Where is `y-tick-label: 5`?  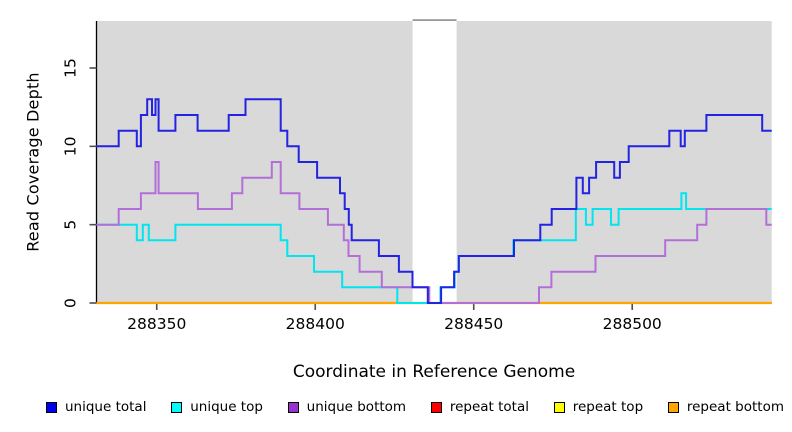 y-tick-label: 5 is located at coordinates (71, 225).